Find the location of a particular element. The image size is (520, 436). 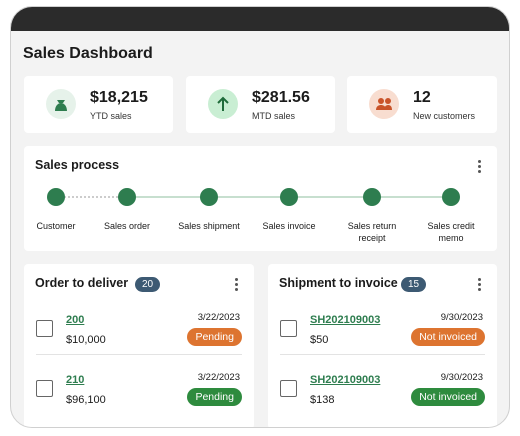

card-title: Shipment to invoice is located at coordinates (338, 283).